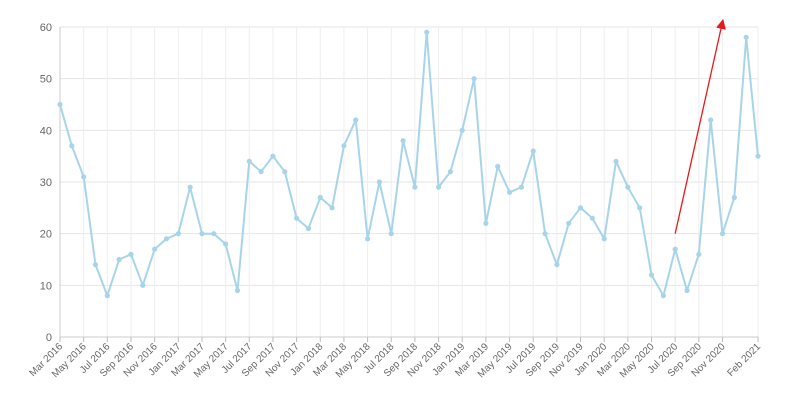 The width and height of the screenshot is (796, 418). Describe the element at coordinates (49, 338) in the screenshot. I see `y-tick-label: 0` at that location.